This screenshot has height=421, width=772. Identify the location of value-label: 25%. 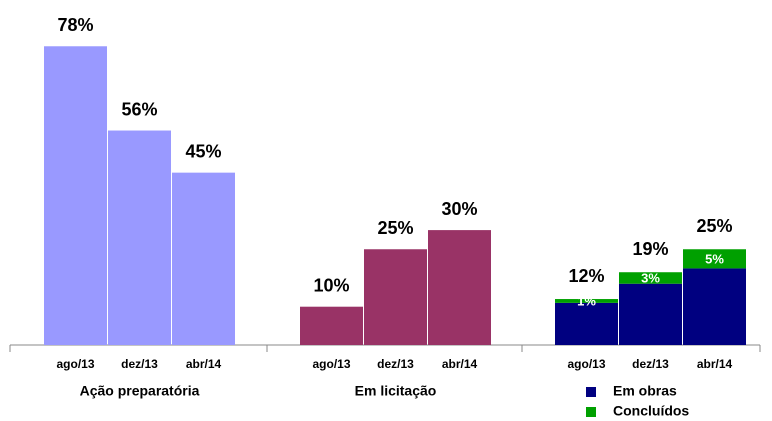
(395, 228).